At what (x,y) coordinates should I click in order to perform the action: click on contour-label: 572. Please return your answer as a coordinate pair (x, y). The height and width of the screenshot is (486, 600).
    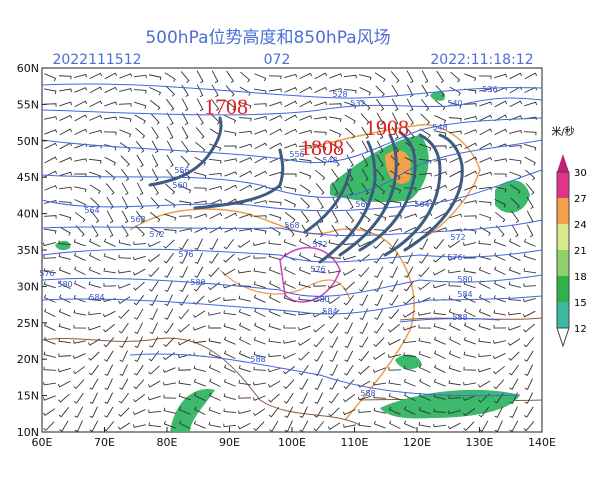
    Looking at the image, I should click on (319, 244).